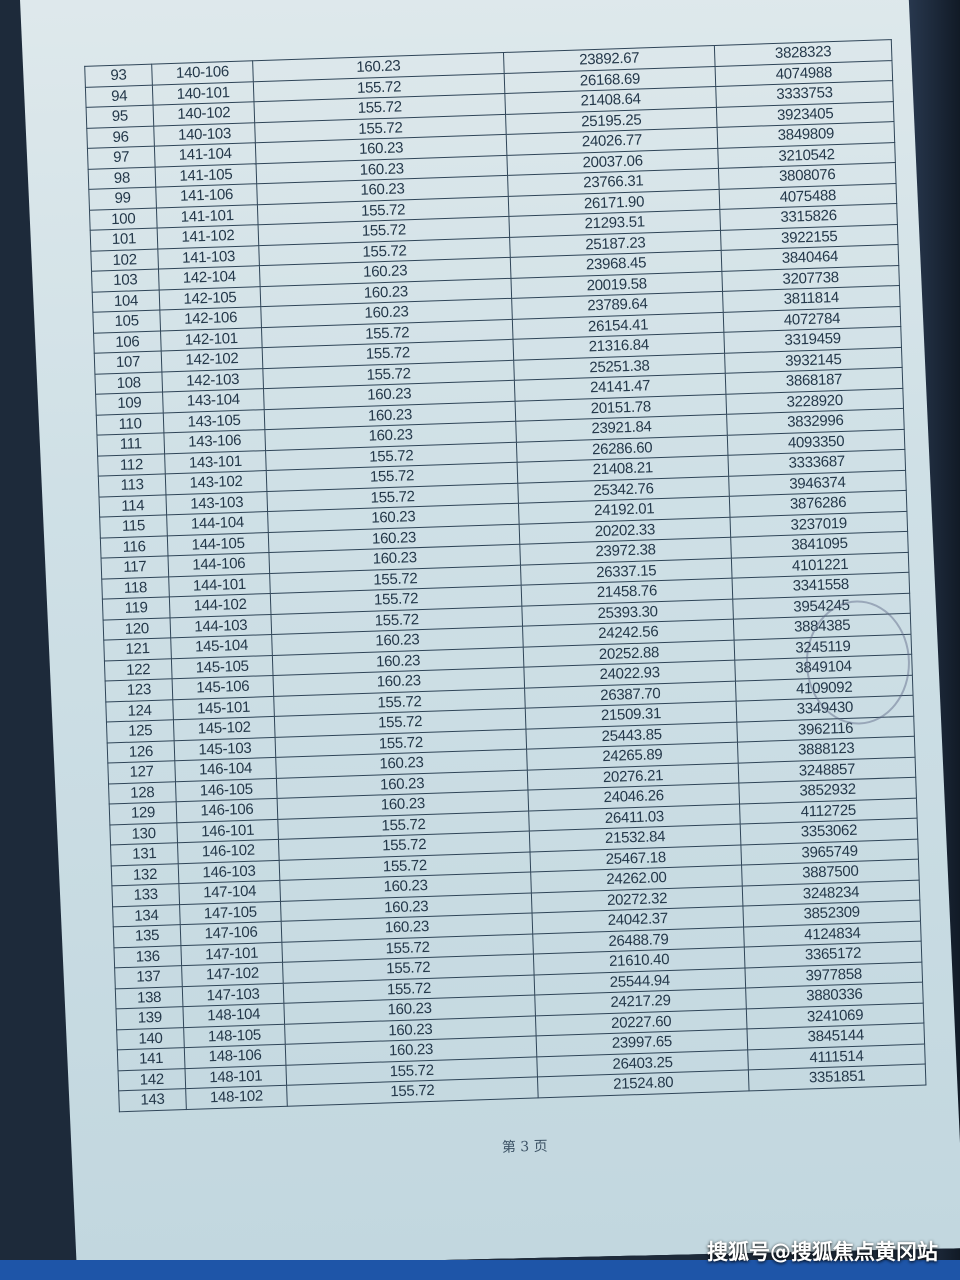 The width and height of the screenshot is (960, 1280). I want to click on row-number-cell: 126, so click(141, 751).